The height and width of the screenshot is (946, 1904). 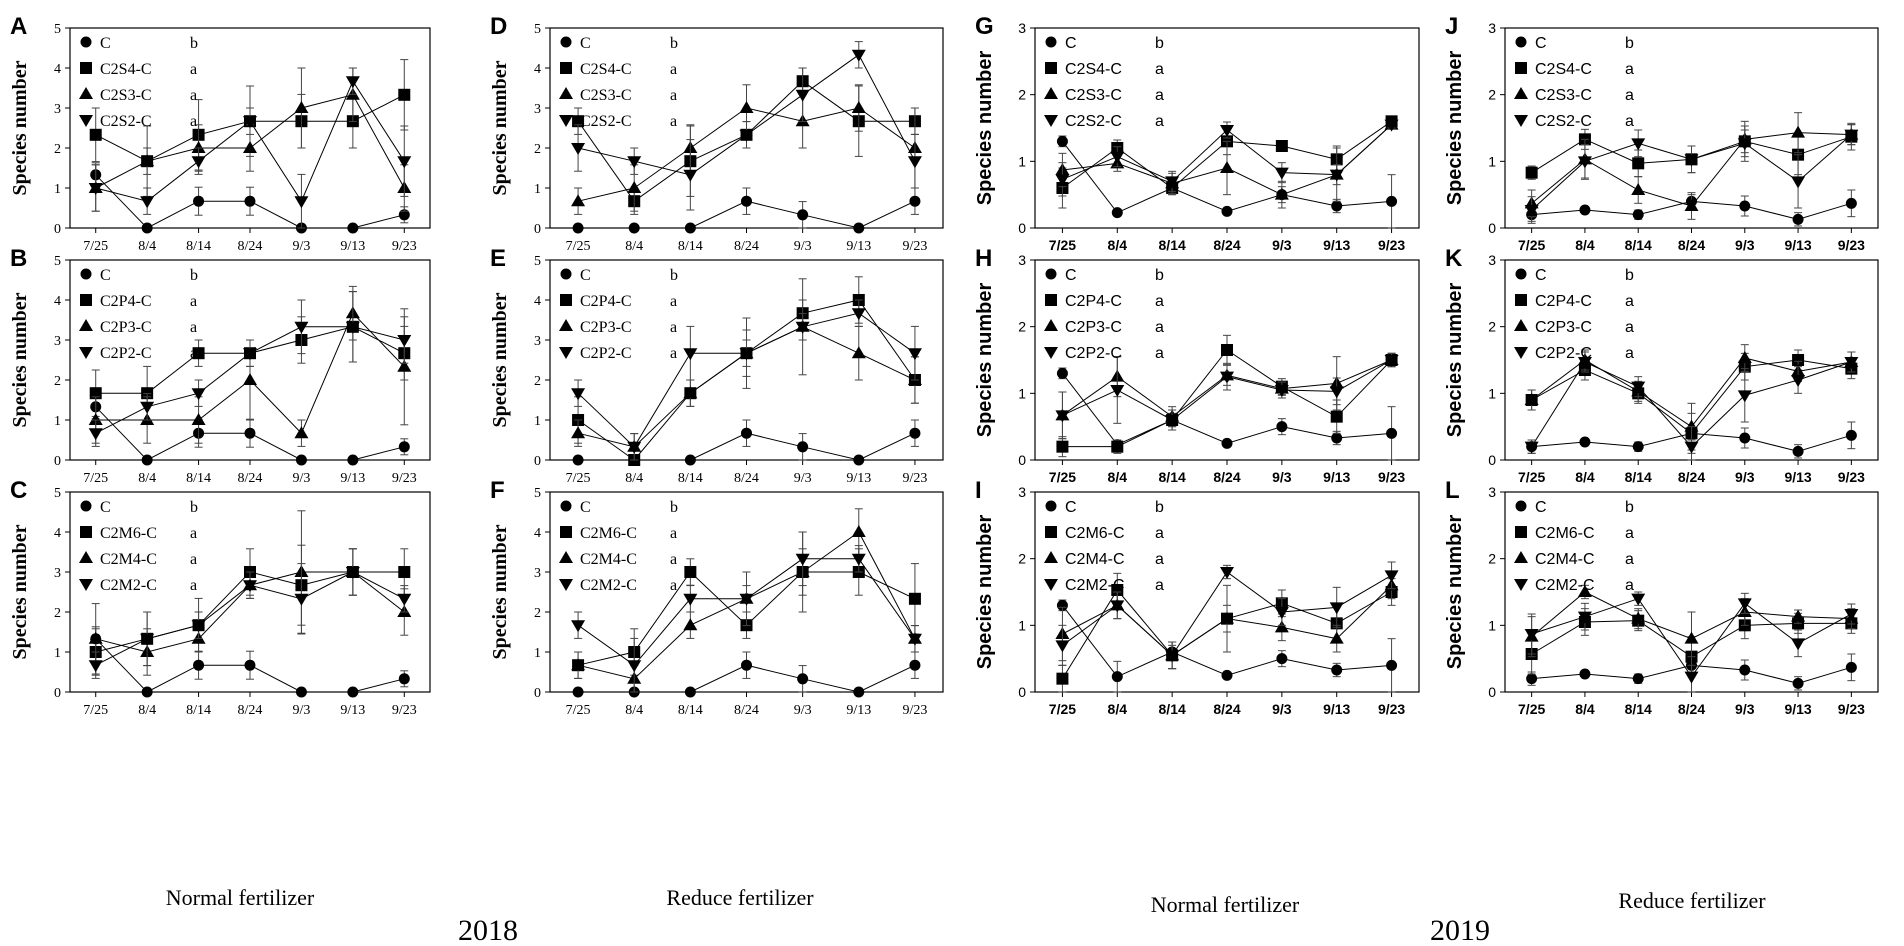 What do you see at coordinates (198, 478) in the screenshot?
I see `x-tick-label-b-2: 8/14` at bounding box center [198, 478].